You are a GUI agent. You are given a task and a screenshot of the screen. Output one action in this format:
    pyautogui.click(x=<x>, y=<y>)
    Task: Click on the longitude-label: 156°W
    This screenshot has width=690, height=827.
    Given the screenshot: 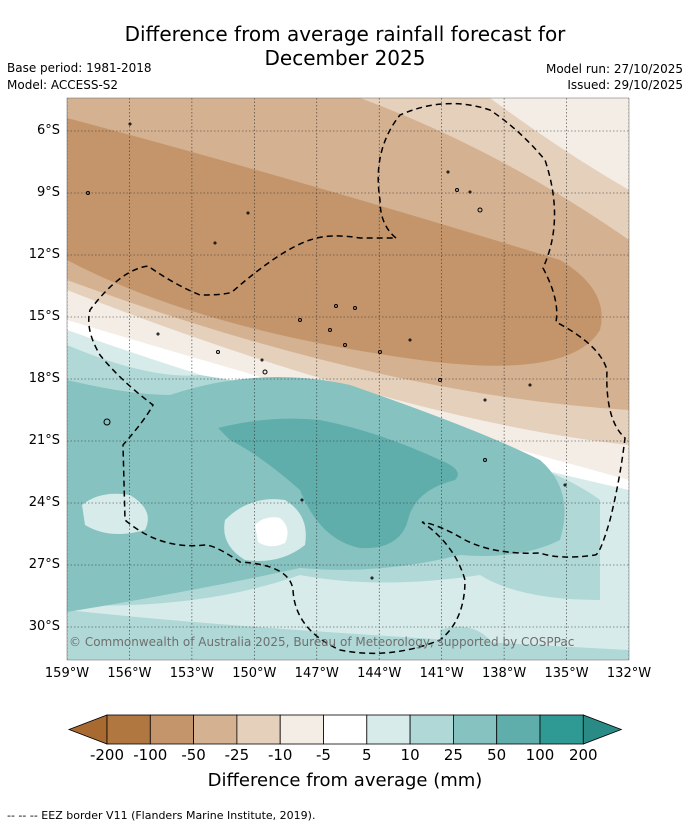 What is the action you would take?
    pyautogui.click(x=129, y=673)
    